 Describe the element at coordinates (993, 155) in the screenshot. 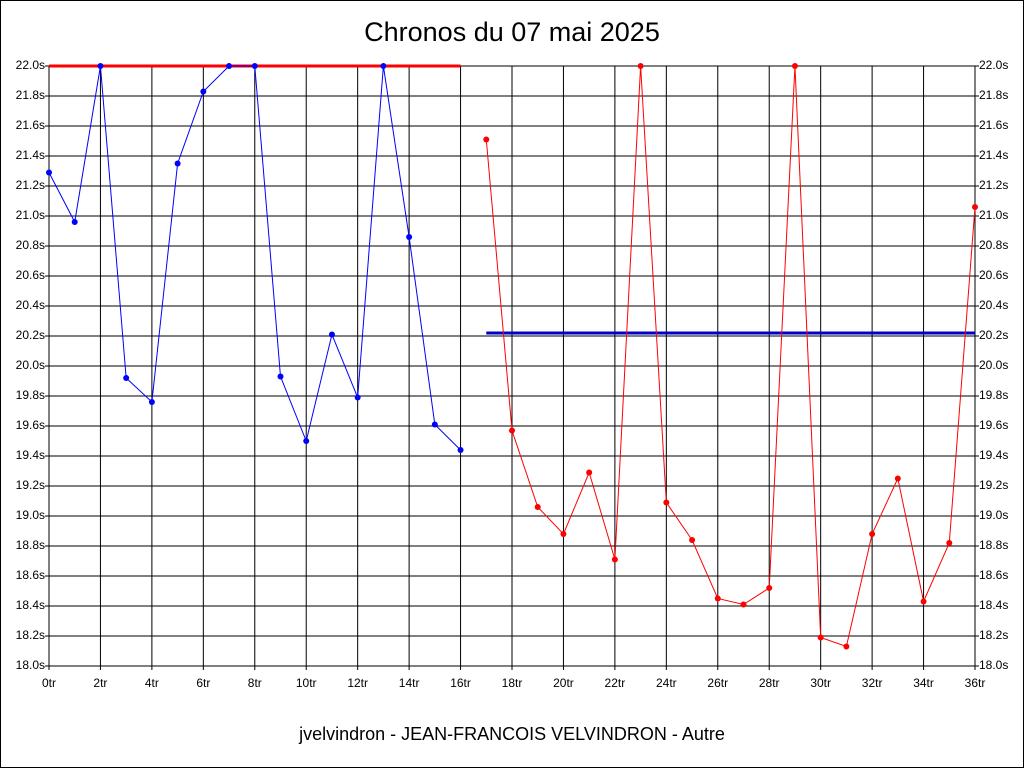

I see `y2-tick-label: 21.4s` at that location.